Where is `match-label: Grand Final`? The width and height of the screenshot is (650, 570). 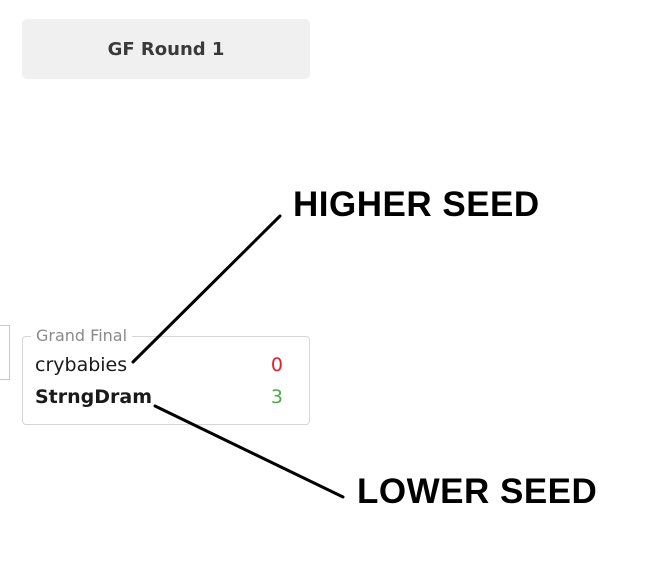 match-label: Grand Final is located at coordinates (82, 336).